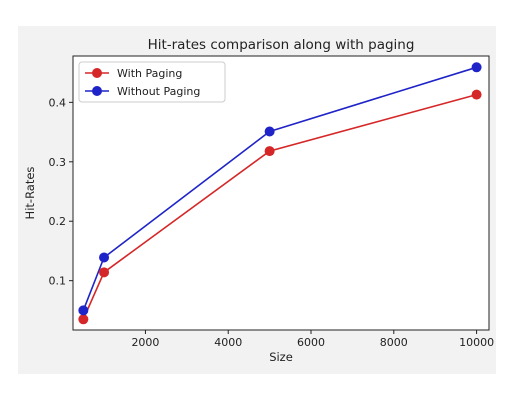 The width and height of the screenshot is (512, 403). What do you see at coordinates (30, 193) in the screenshot?
I see `y-axis-label: Hit-Rates` at bounding box center [30, 193].